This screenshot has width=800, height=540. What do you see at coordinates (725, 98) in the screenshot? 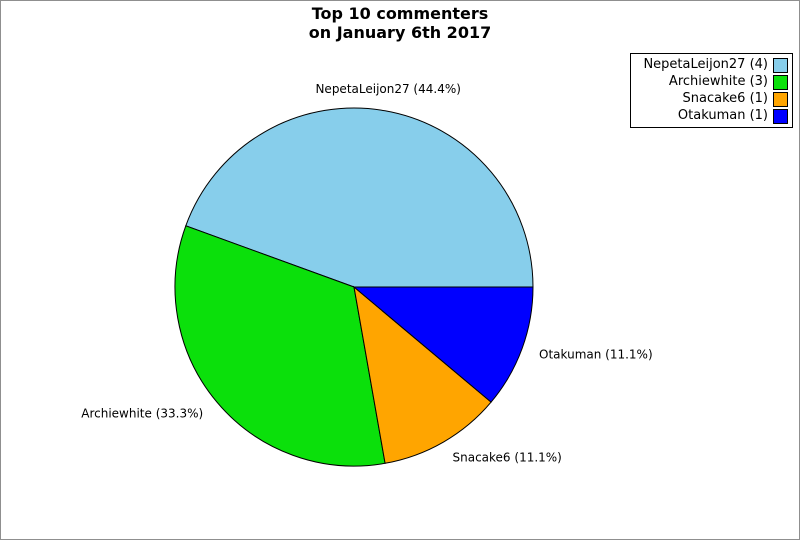
I see `legend-label: Snacake6 (1)` at bounding box center [725, 98].